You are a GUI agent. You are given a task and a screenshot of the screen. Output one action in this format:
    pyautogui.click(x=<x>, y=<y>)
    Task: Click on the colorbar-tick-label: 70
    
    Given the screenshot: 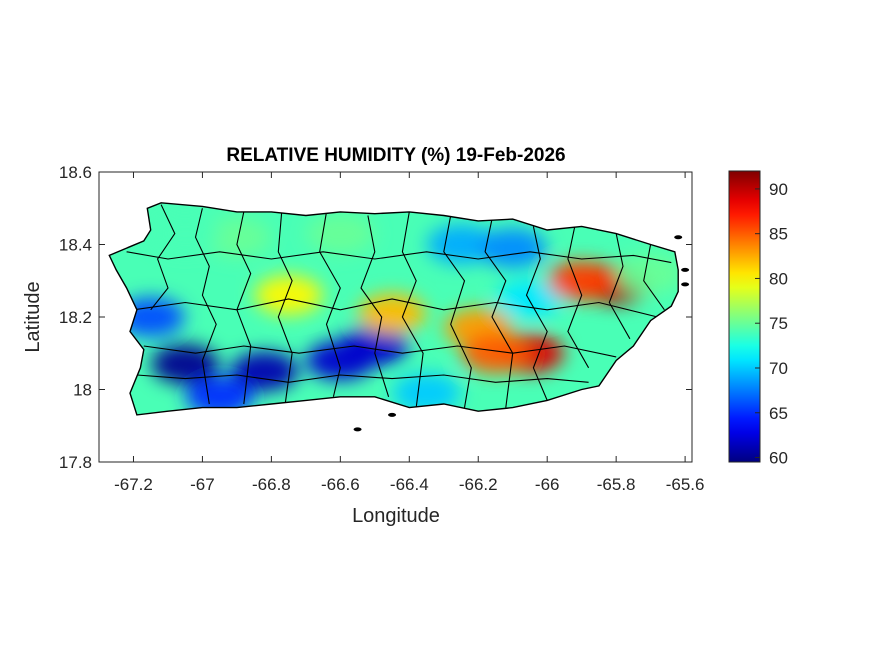 What is the action you would take?
    pyautogui.click(x=778, y=368)
    